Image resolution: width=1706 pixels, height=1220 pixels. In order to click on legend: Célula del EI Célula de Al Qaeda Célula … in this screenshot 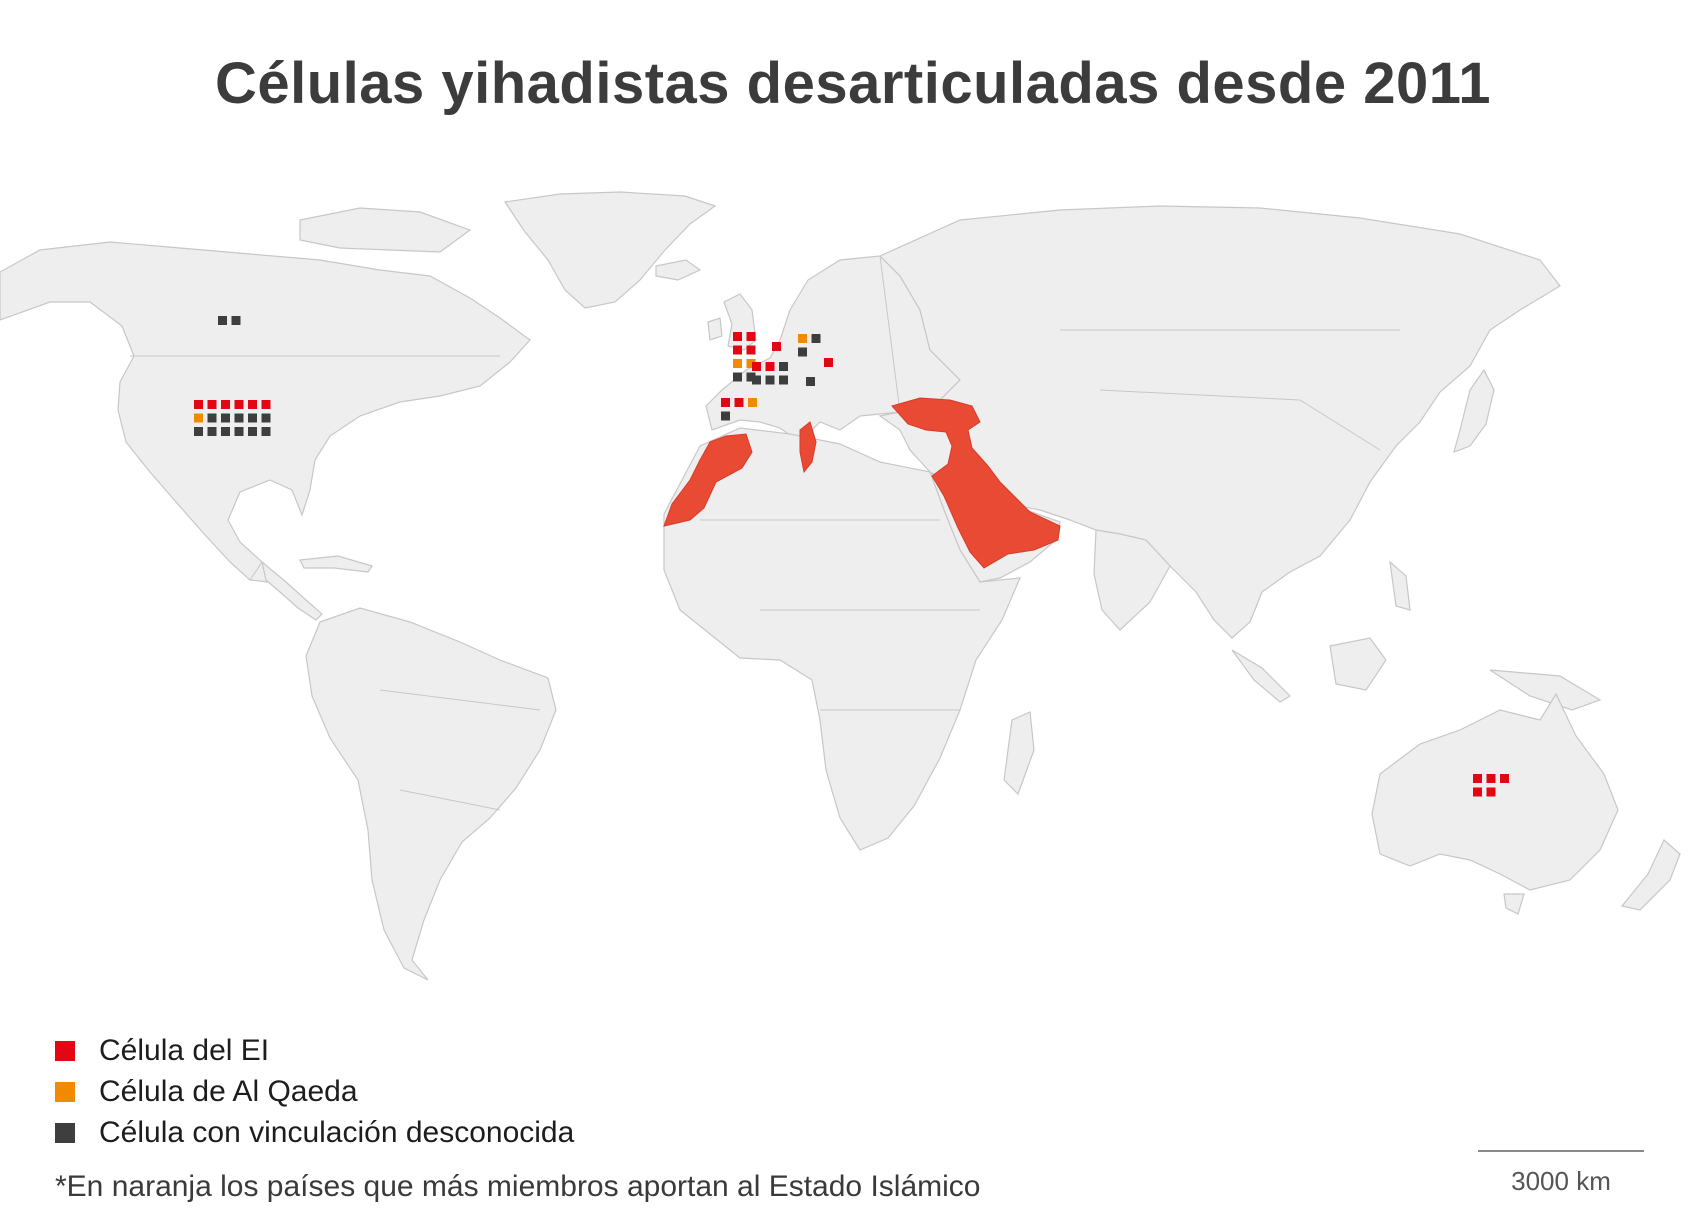, I will do `click(314, 1091)`.